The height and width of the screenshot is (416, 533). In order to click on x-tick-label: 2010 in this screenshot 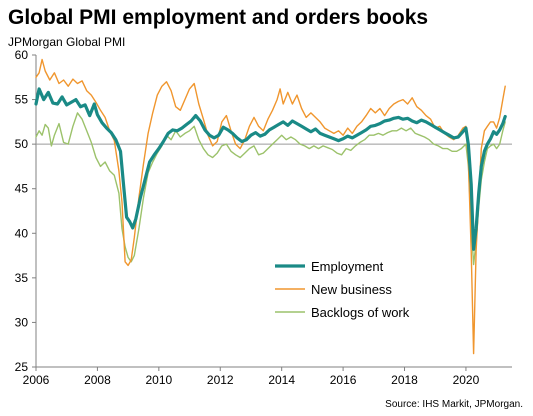, I will do `click(158, 380)`.